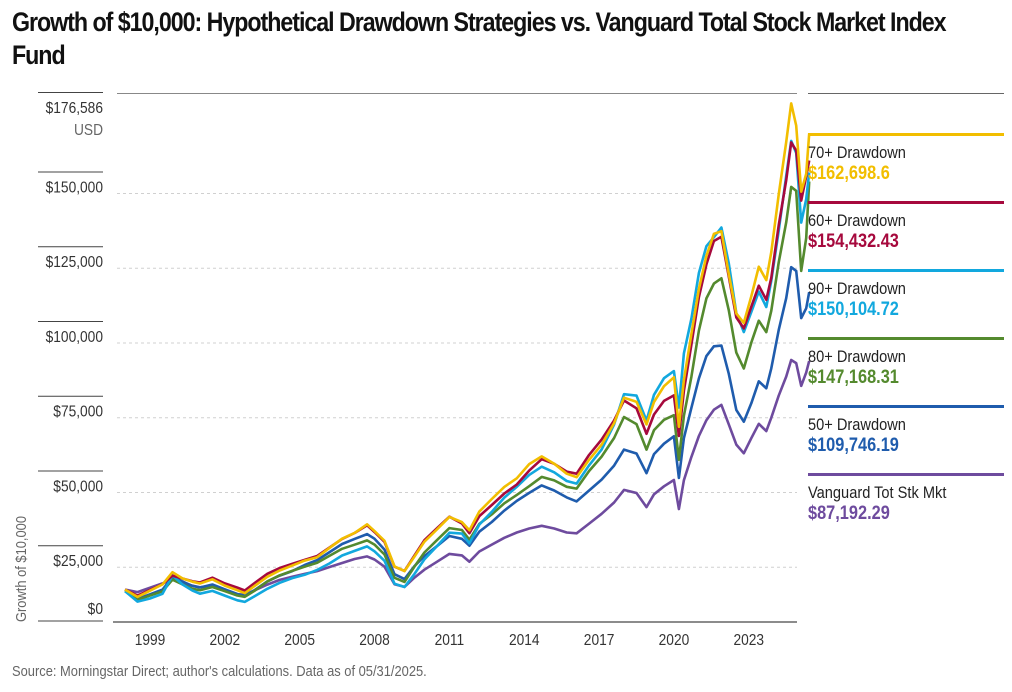 The height and width of the screenshot is (692, 1012). What do you see at coordinates (674, 640) in the screenshot?
I see `x-tick-label: 2020` at bounding box center [674, 640].